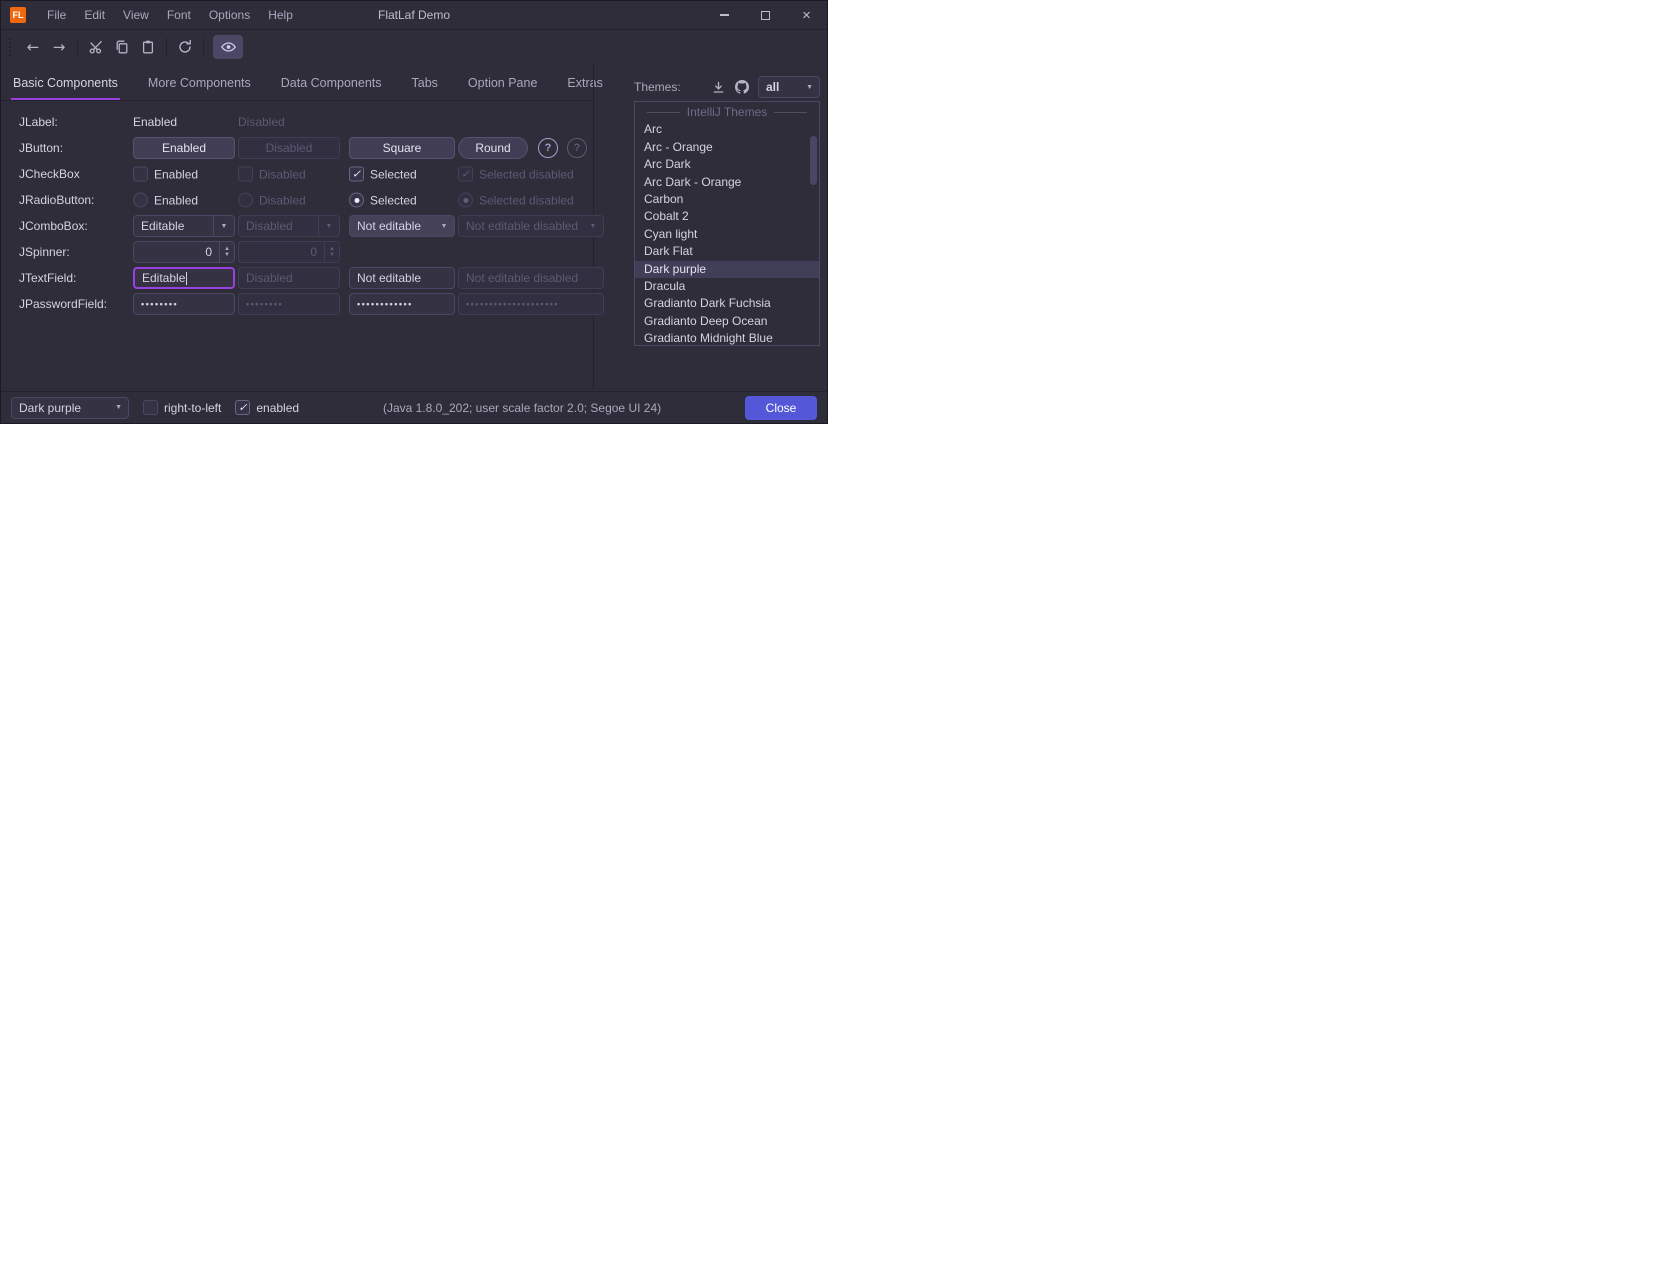 This screenshot has height=1280, width=1670. What do you see at coordinates (665, 285) in the screenshot?
I see `theme-list-item: Dracula` at bounding box center [665, 285].